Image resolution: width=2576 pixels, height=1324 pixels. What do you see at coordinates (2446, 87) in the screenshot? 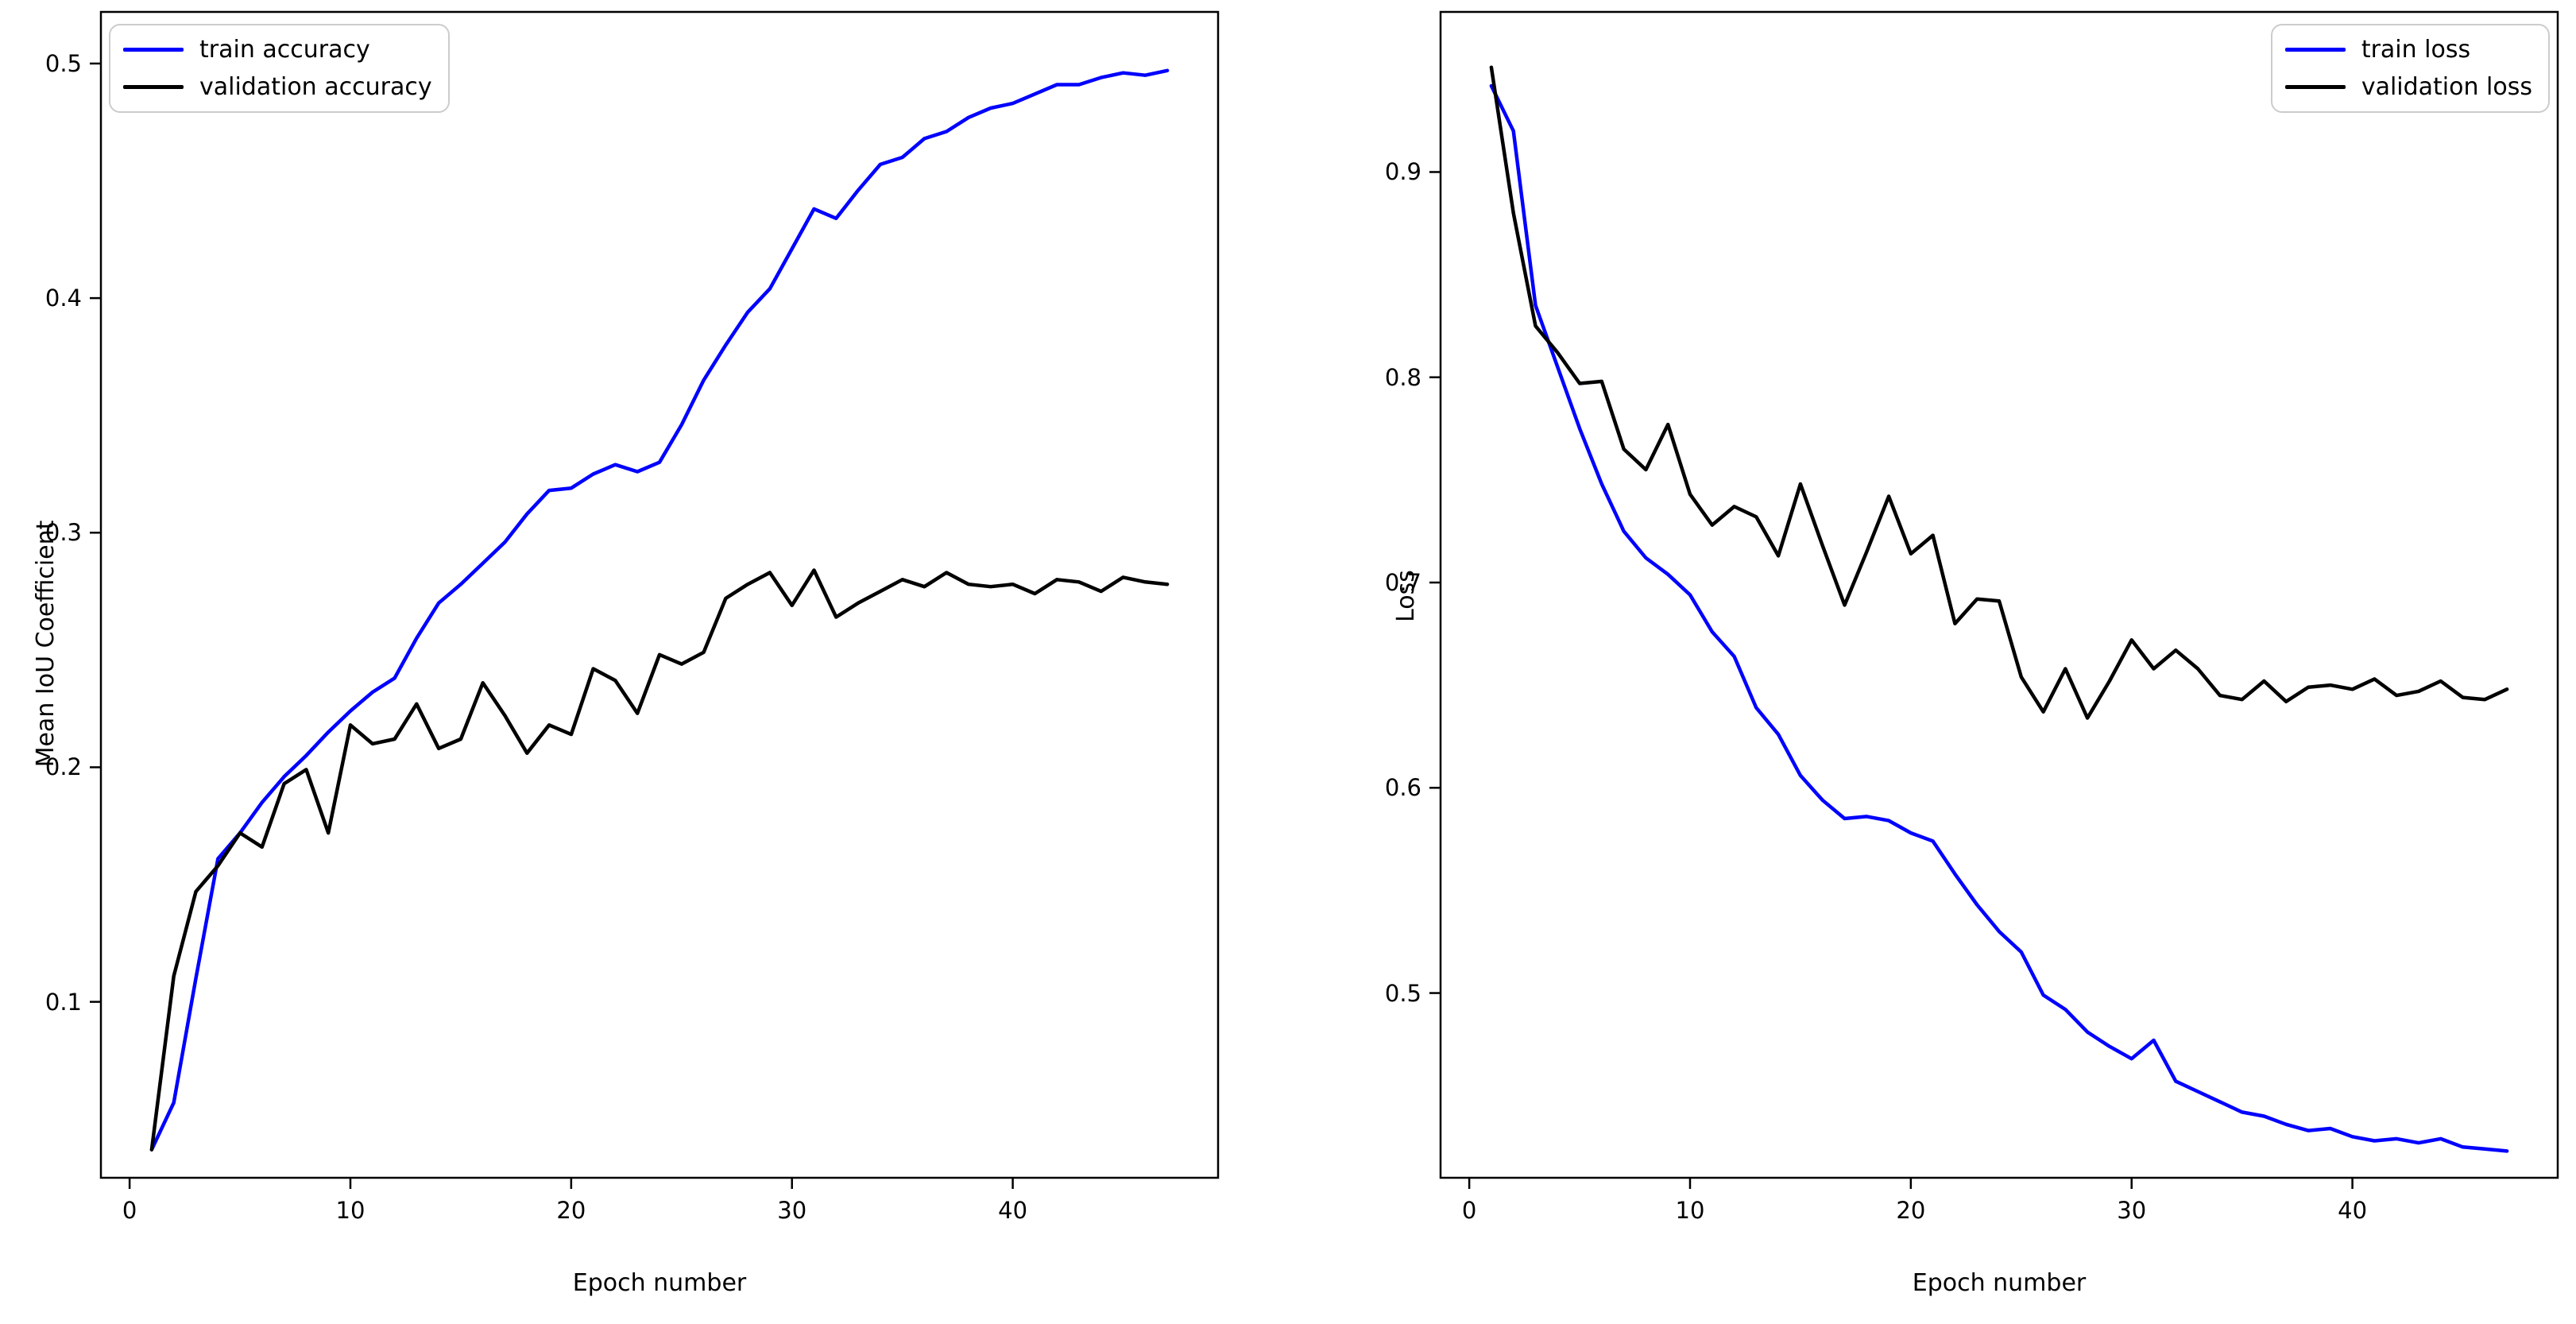
I see `legend-label-validation-loss: validation loss` at bounding box center [2446, 87].